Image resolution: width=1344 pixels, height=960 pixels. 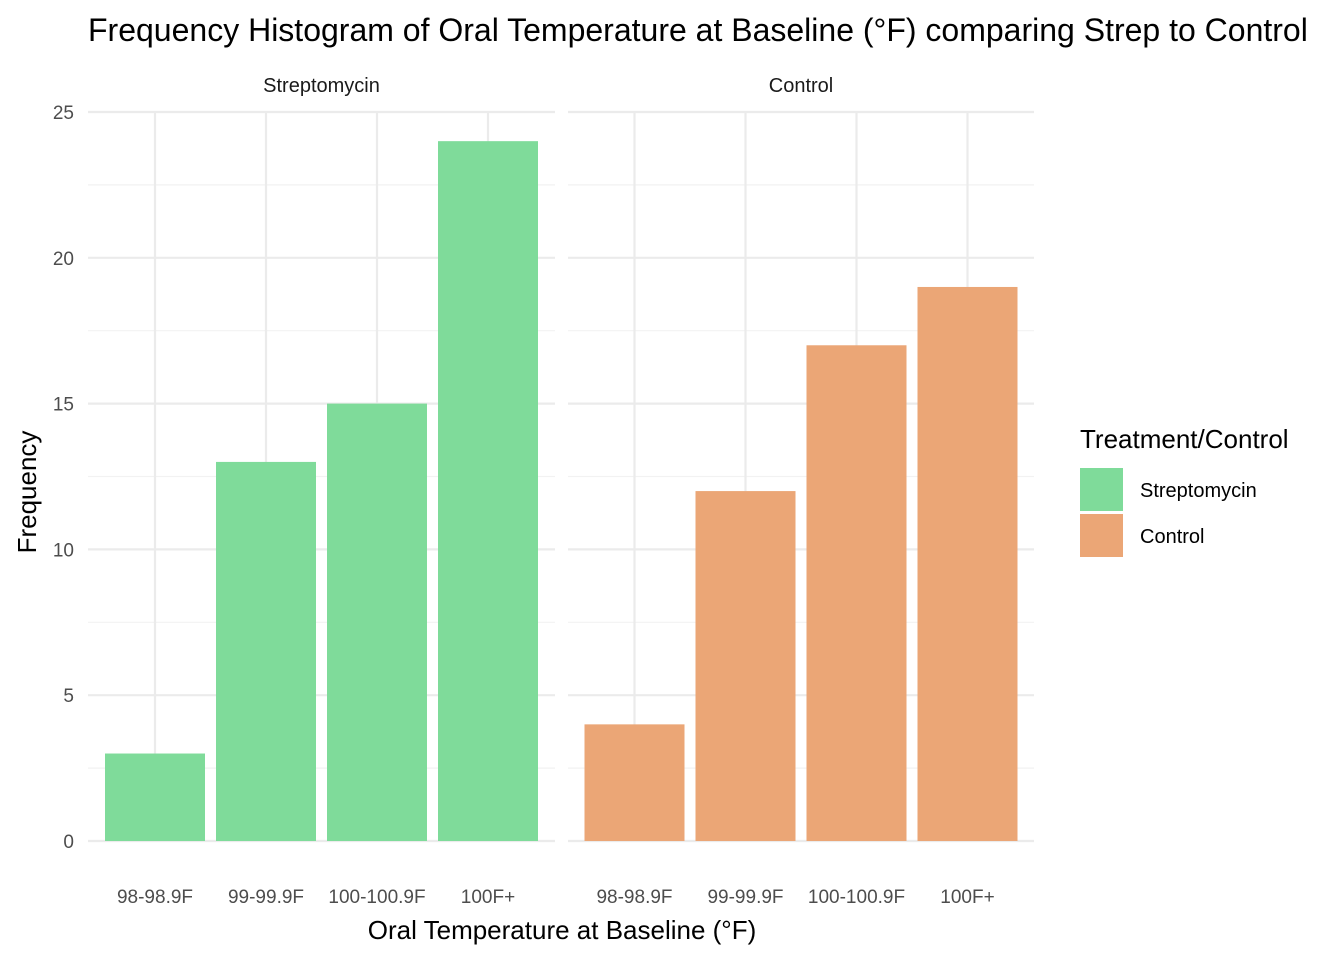 I want to click on y-tick-label: 10, so click(x=63, y=550).